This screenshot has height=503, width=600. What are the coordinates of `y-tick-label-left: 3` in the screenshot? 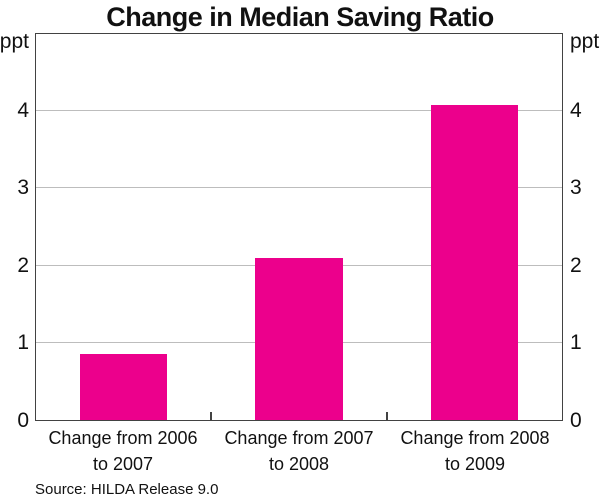 It's located at (23, 188).